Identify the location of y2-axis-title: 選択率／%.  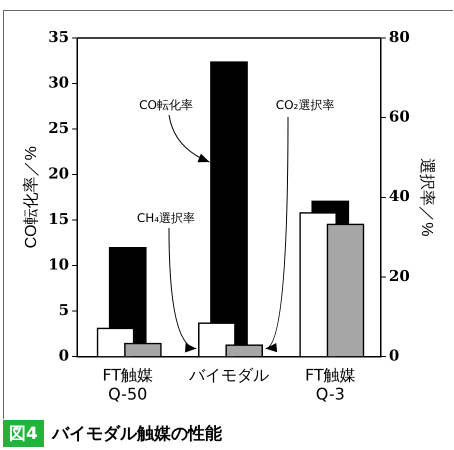
(427, 197).